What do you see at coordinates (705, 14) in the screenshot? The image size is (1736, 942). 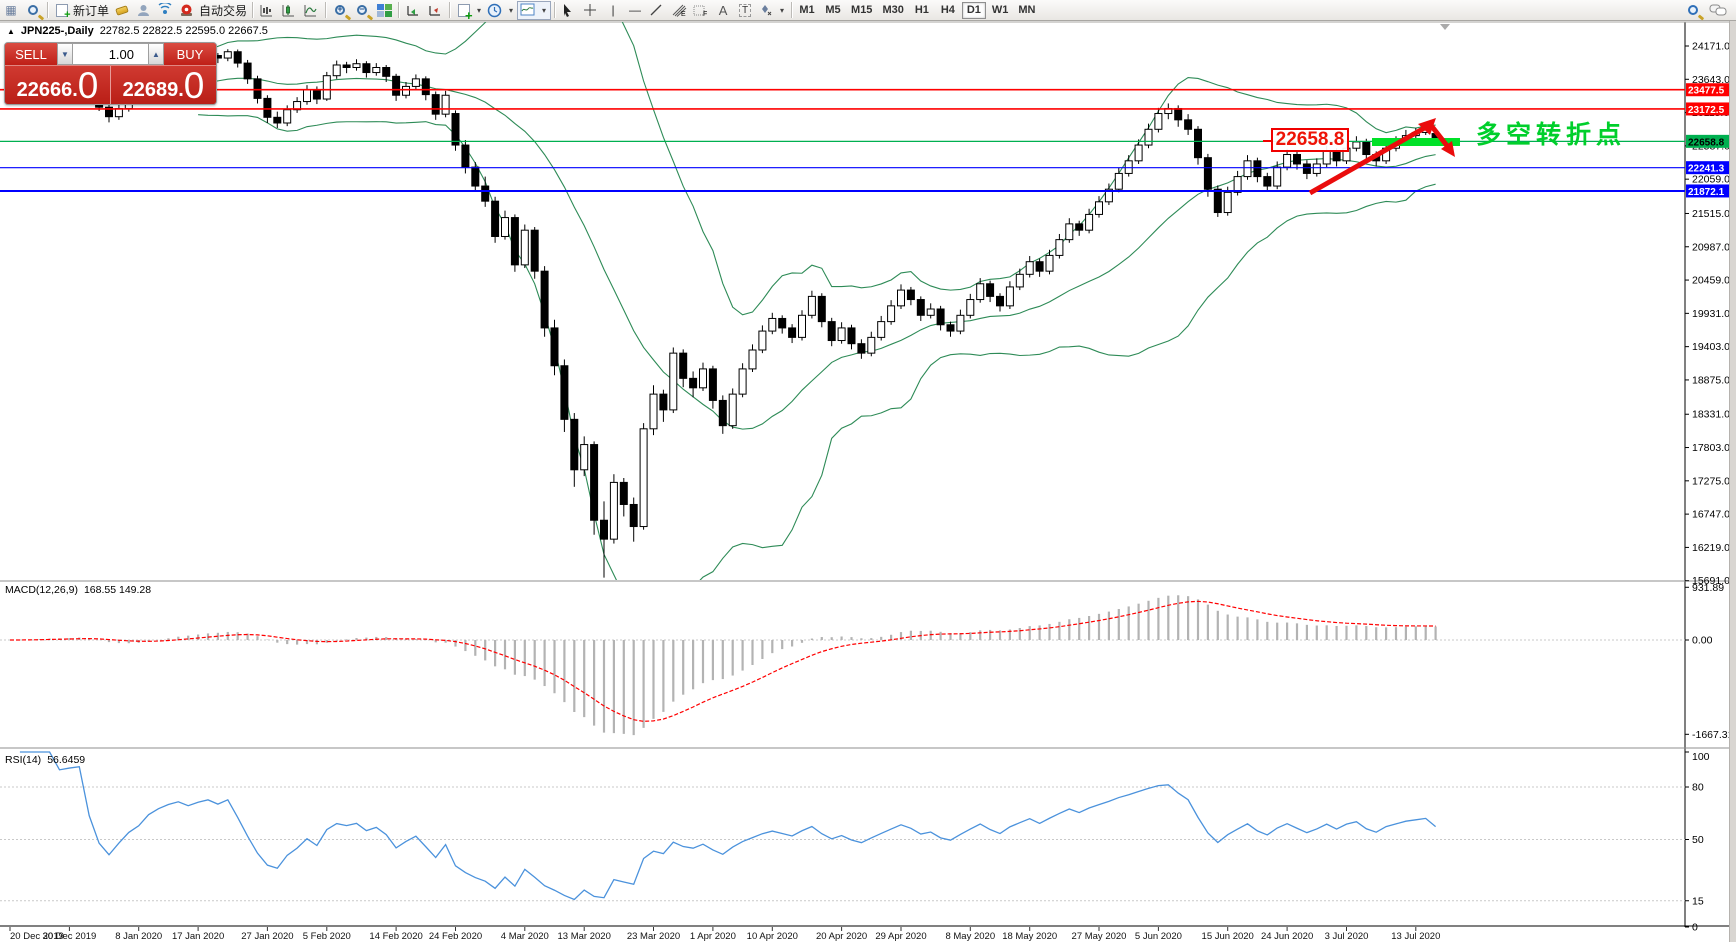 I see `svg-text: F` at bounding box center [705, 14].